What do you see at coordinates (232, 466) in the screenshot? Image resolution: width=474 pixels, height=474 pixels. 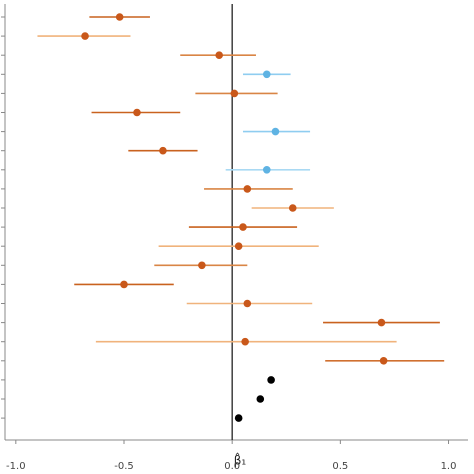 I see `x-tick-label: 0.0` at bounding box center [232, 466].